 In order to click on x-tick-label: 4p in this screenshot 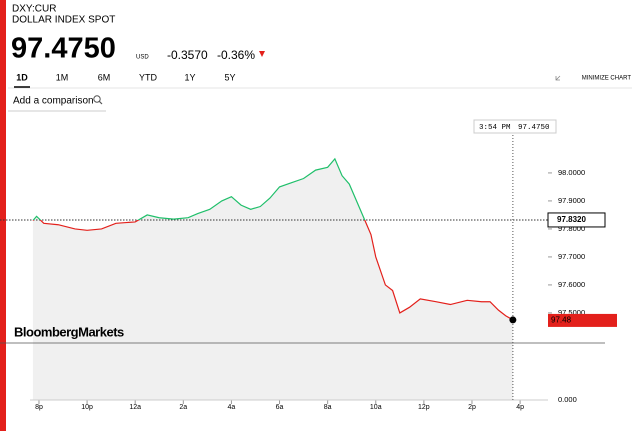, I will do `click(520, 407)`.